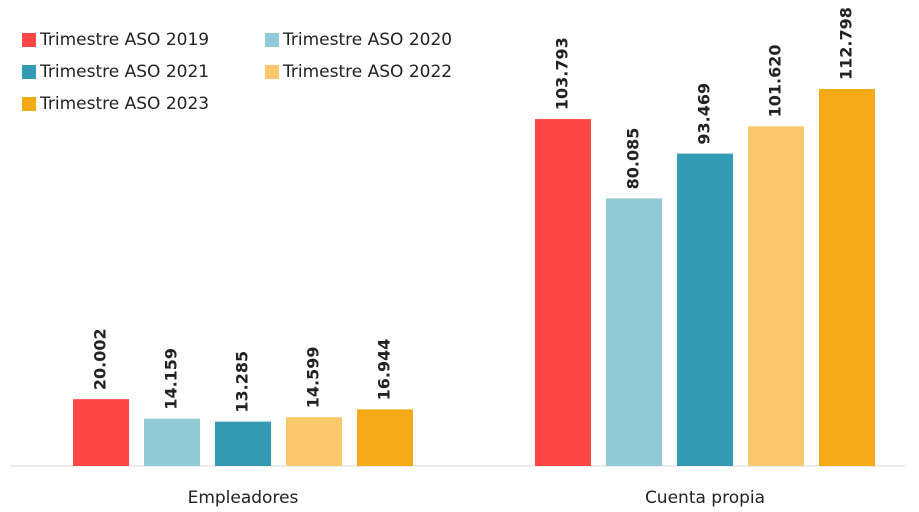  What do you see at coordinates (171, 379) in the screenshot?
I see `value-label: 14.159` at bounding box center [171, 379].